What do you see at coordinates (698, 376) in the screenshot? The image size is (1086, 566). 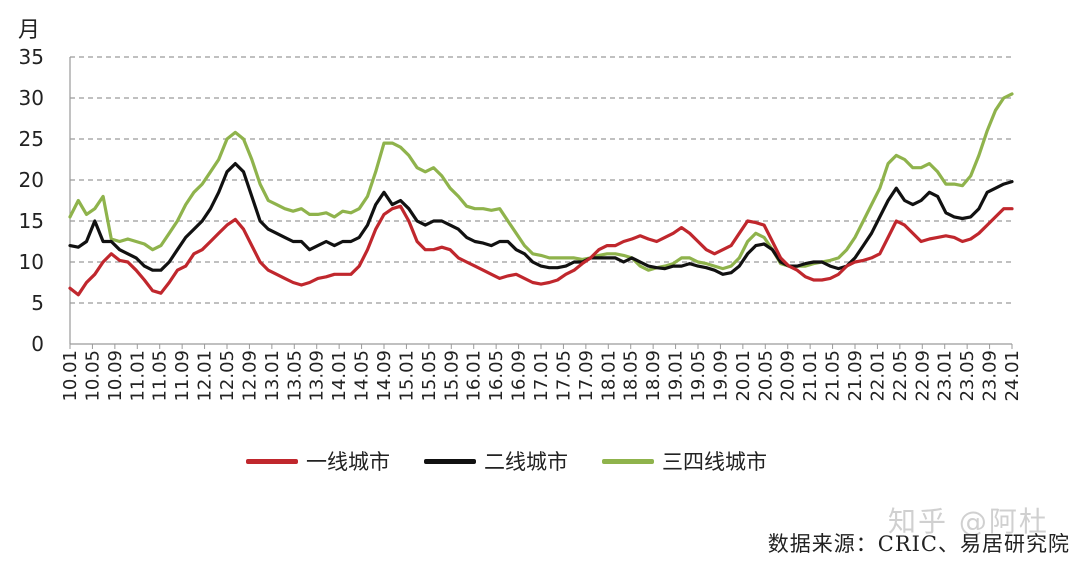 I see `x-tick-label: 19.05` at bounding box center [698, 376].